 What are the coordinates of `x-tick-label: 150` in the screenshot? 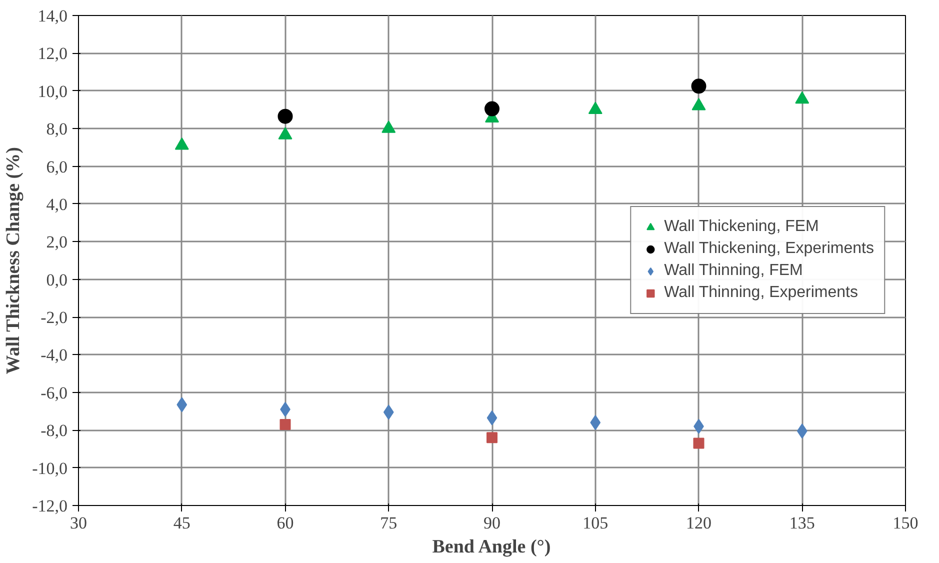 It's located at (905, 523).